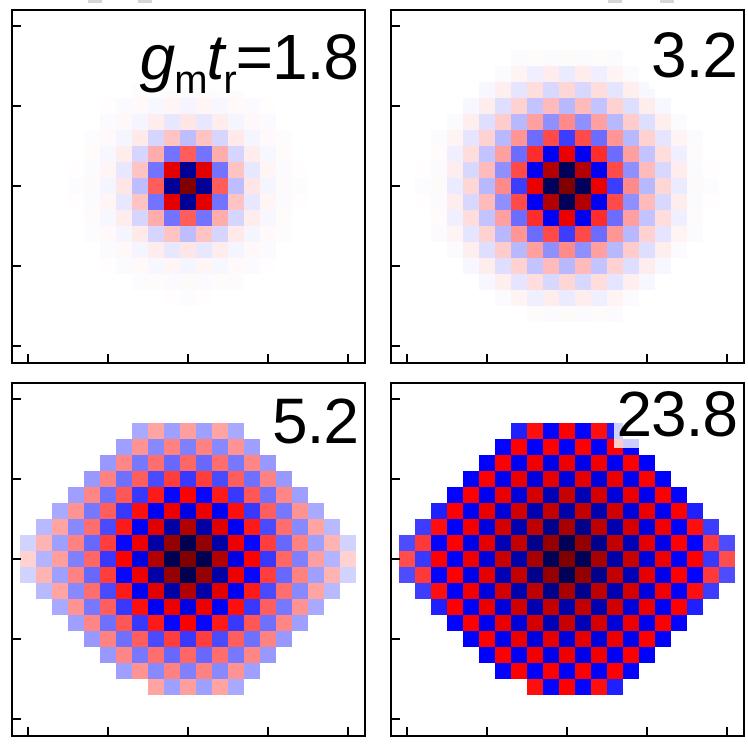 This screenshot has width=748, height=752. Describe the element at coordinates (17, 639) in the screenshot. I see `y-axis-tick` at that location.